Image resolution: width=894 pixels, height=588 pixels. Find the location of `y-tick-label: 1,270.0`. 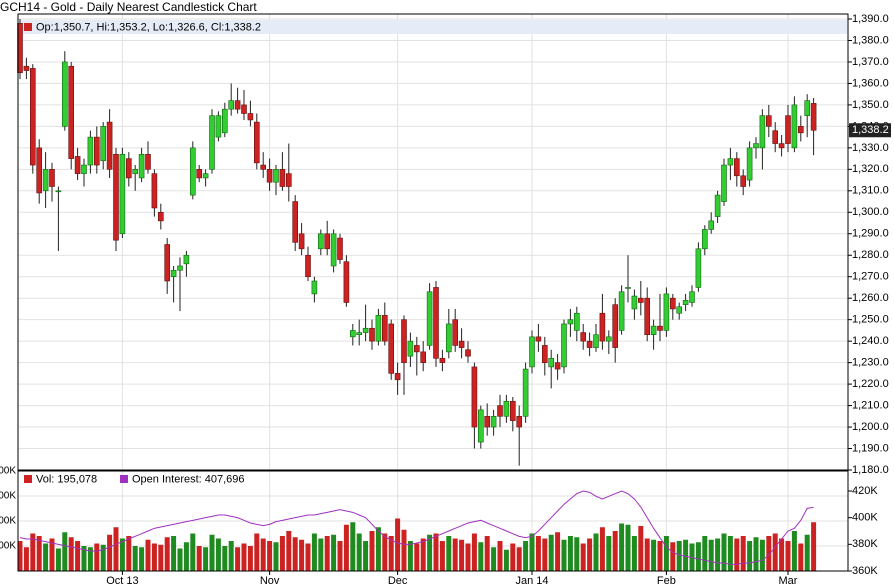

y-tick-label: 1,270.0 is located at coordinates (870, 277).